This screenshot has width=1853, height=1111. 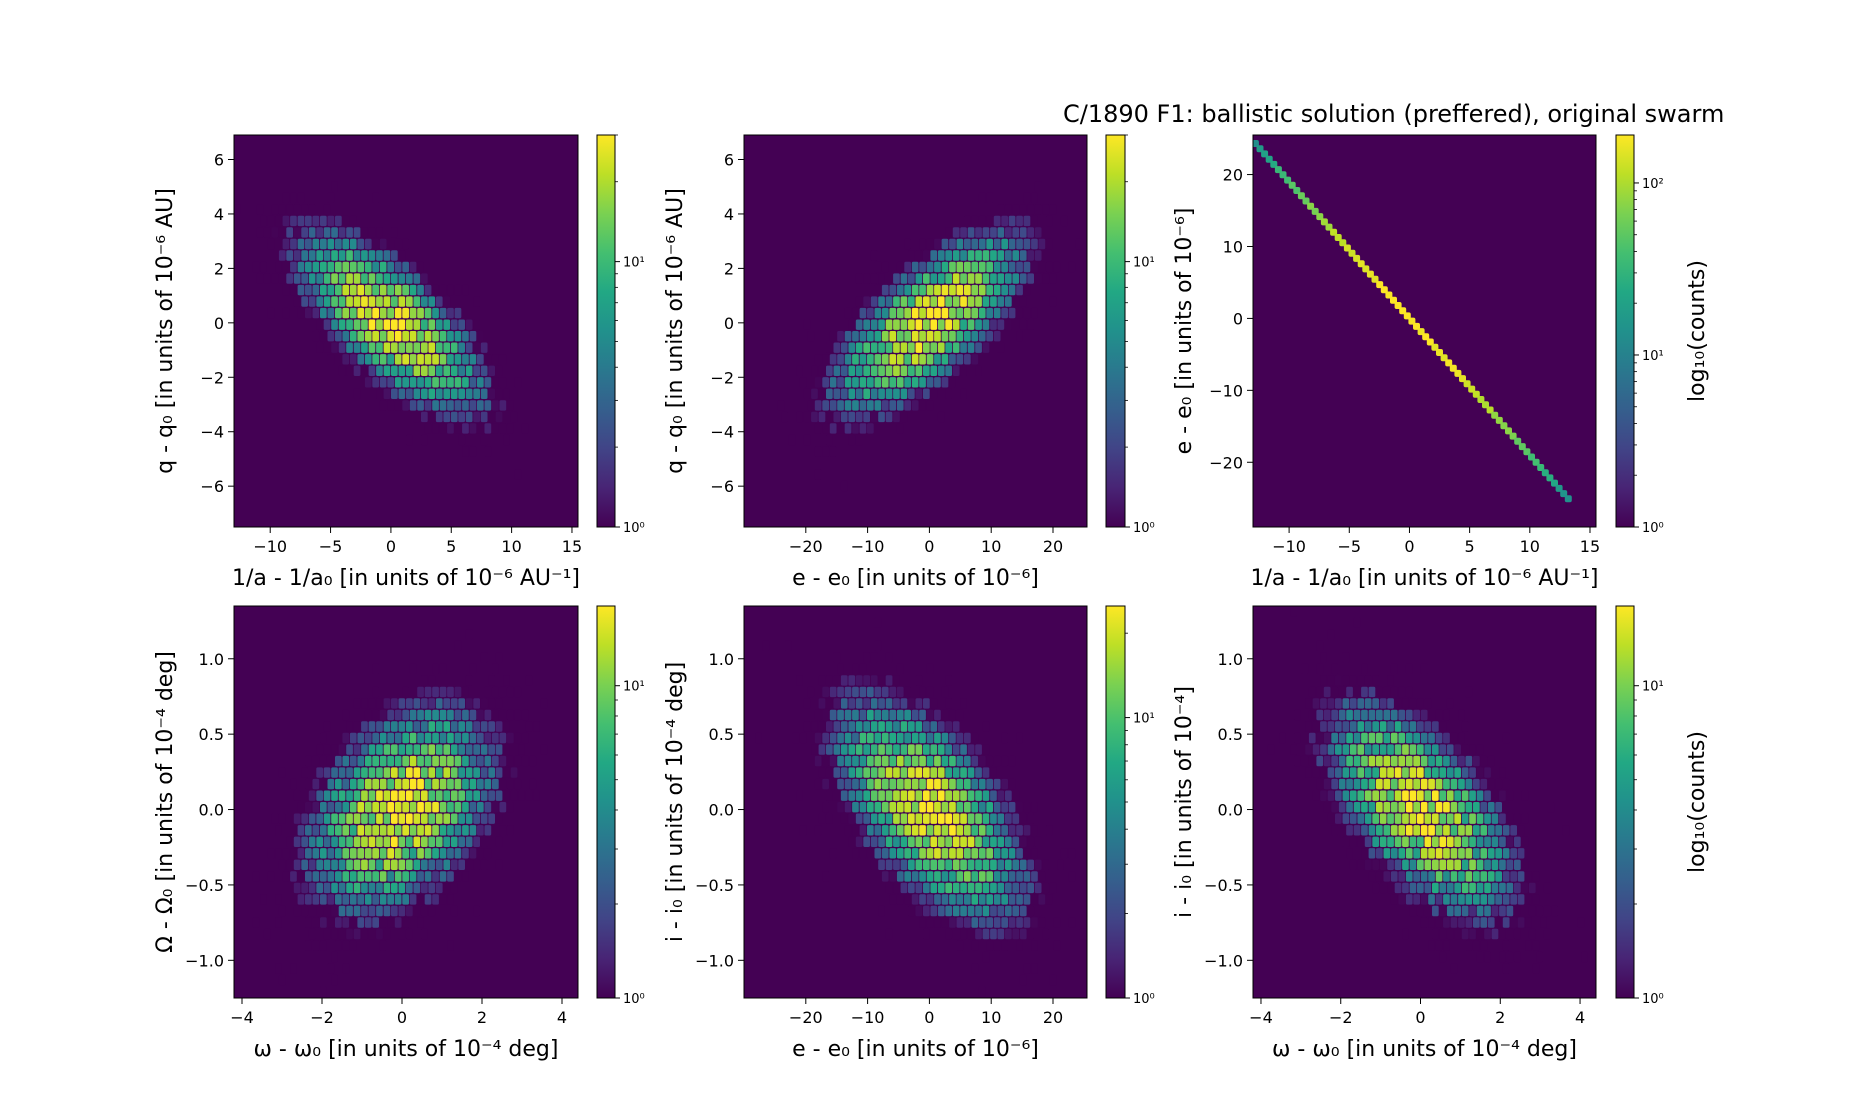 I want to click on x-tick-label: 0, so click(x=1409, y=546).